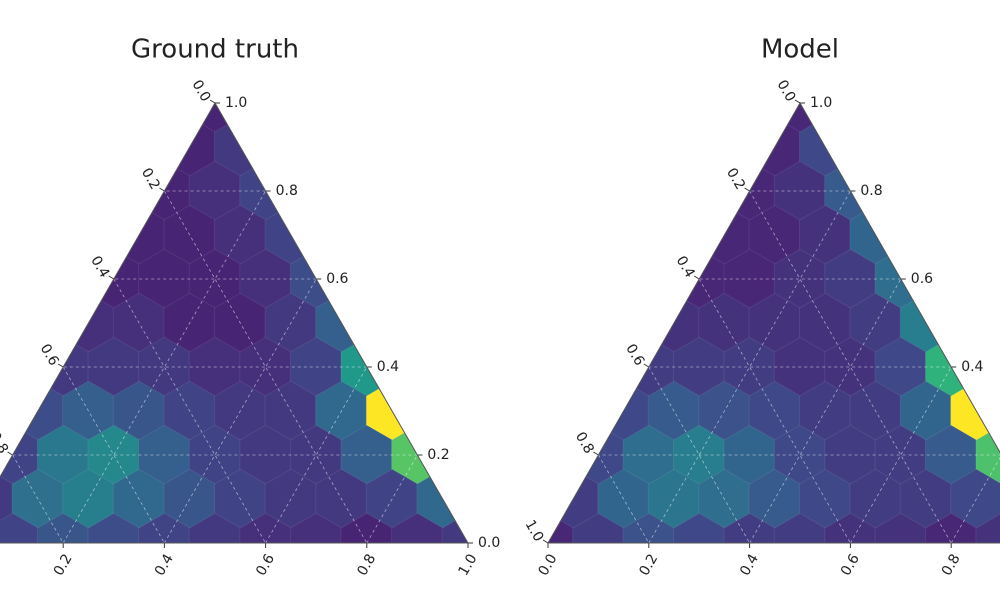 This screenshot has height=600, width=1000. Describe the element at coordinates (800, 50) in the screenshot. I see `chart-title: Model` at that location.